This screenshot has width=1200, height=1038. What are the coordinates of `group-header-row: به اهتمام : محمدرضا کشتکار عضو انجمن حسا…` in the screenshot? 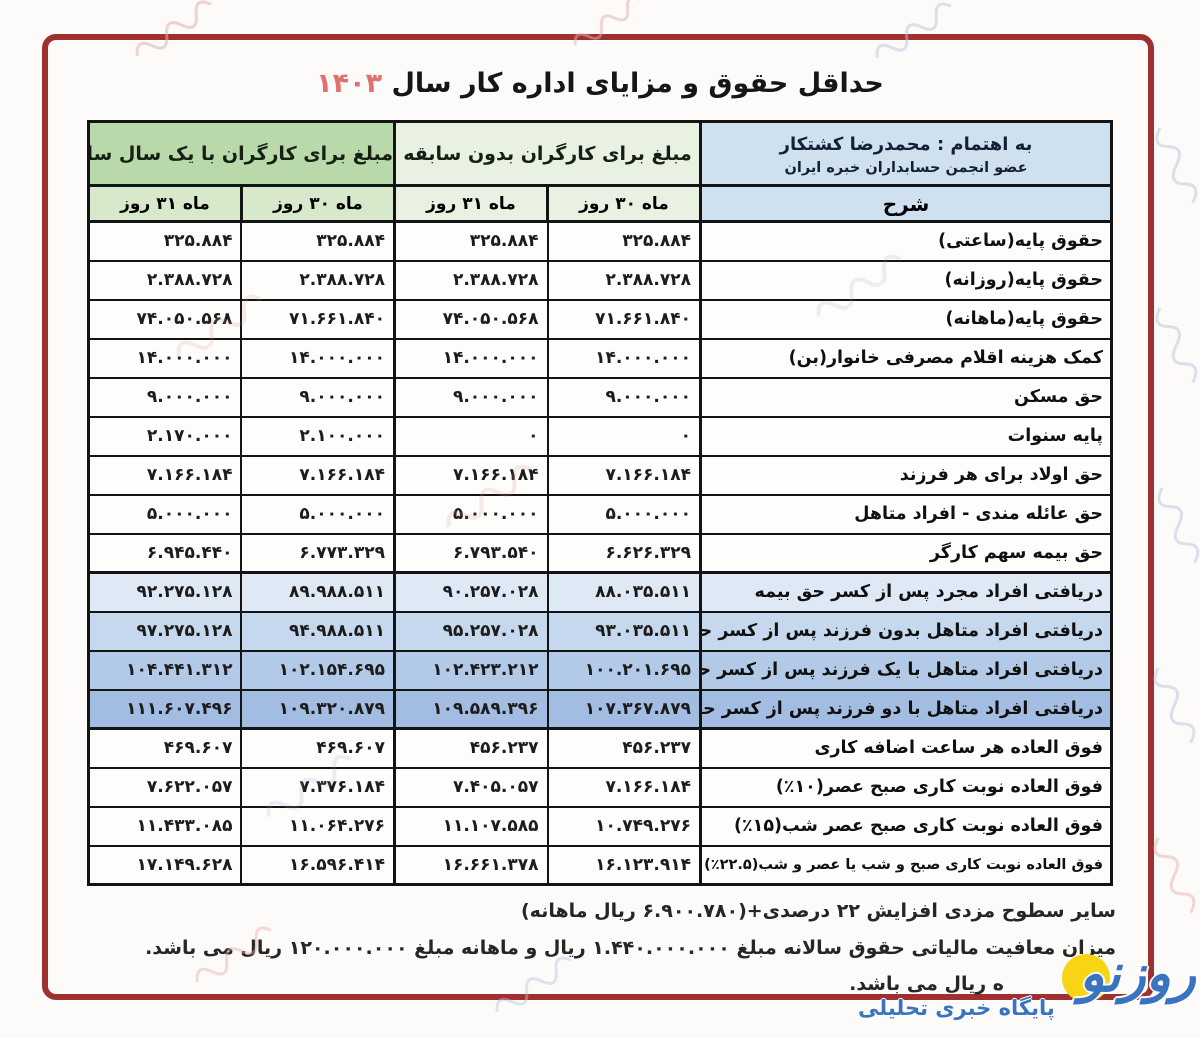 It's located at (599, 153).